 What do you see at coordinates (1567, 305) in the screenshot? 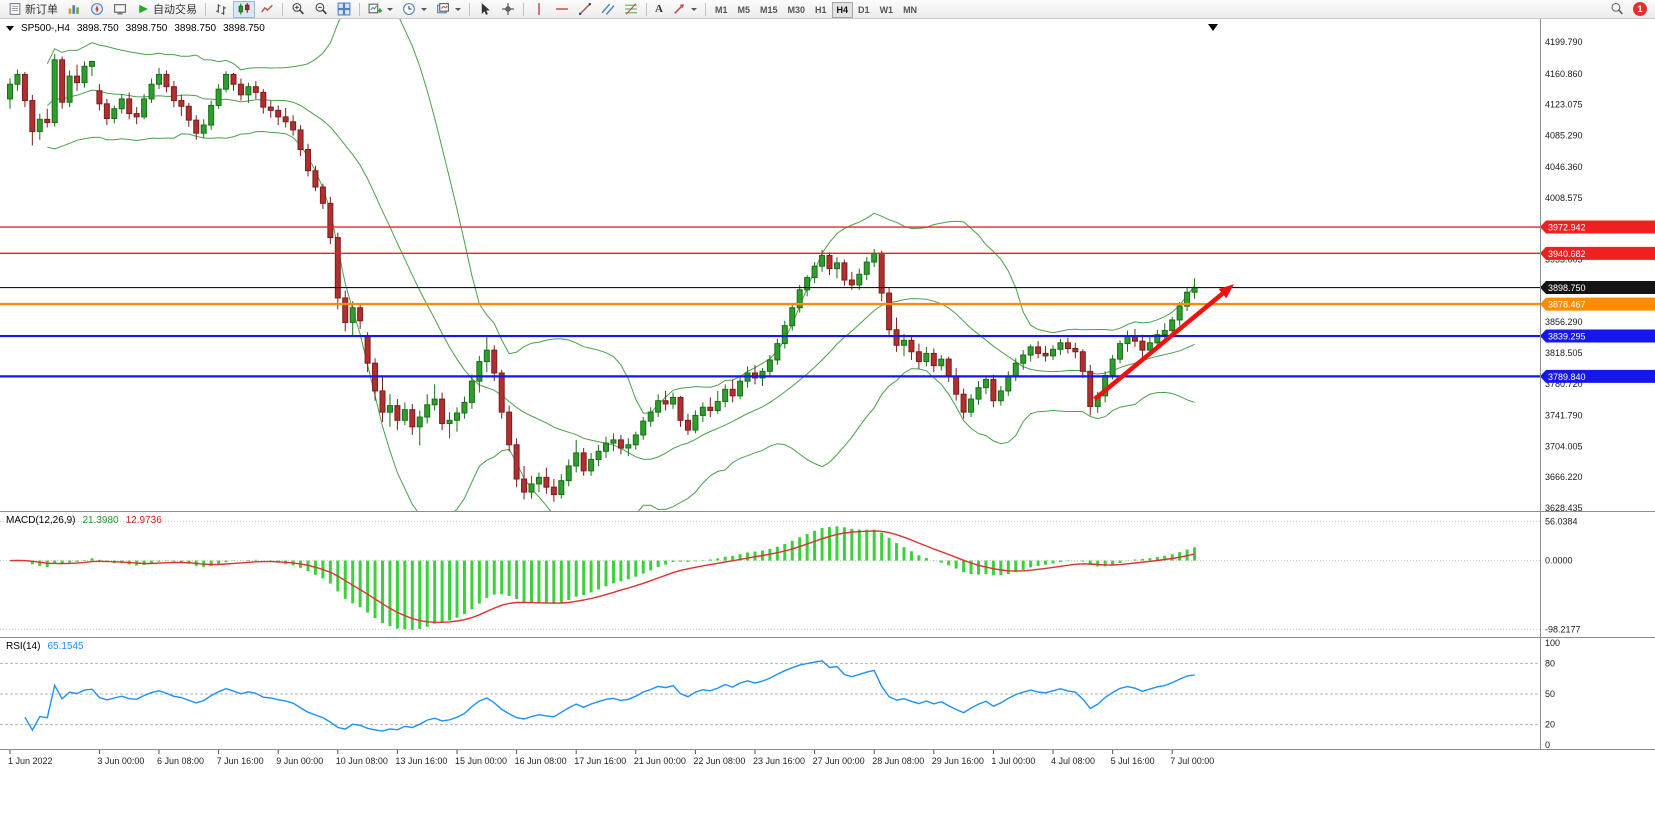
I see `svg-text: 3878.467` at bounding box center [1567, 305].